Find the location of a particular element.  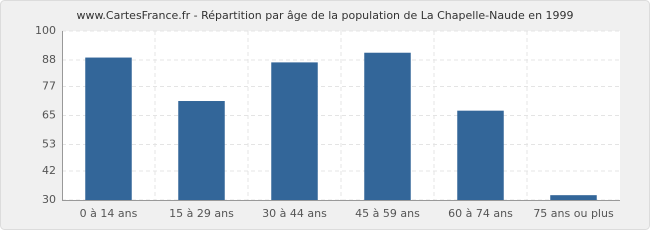

y-tick-label: 88 is located at coordinates (49, 59).